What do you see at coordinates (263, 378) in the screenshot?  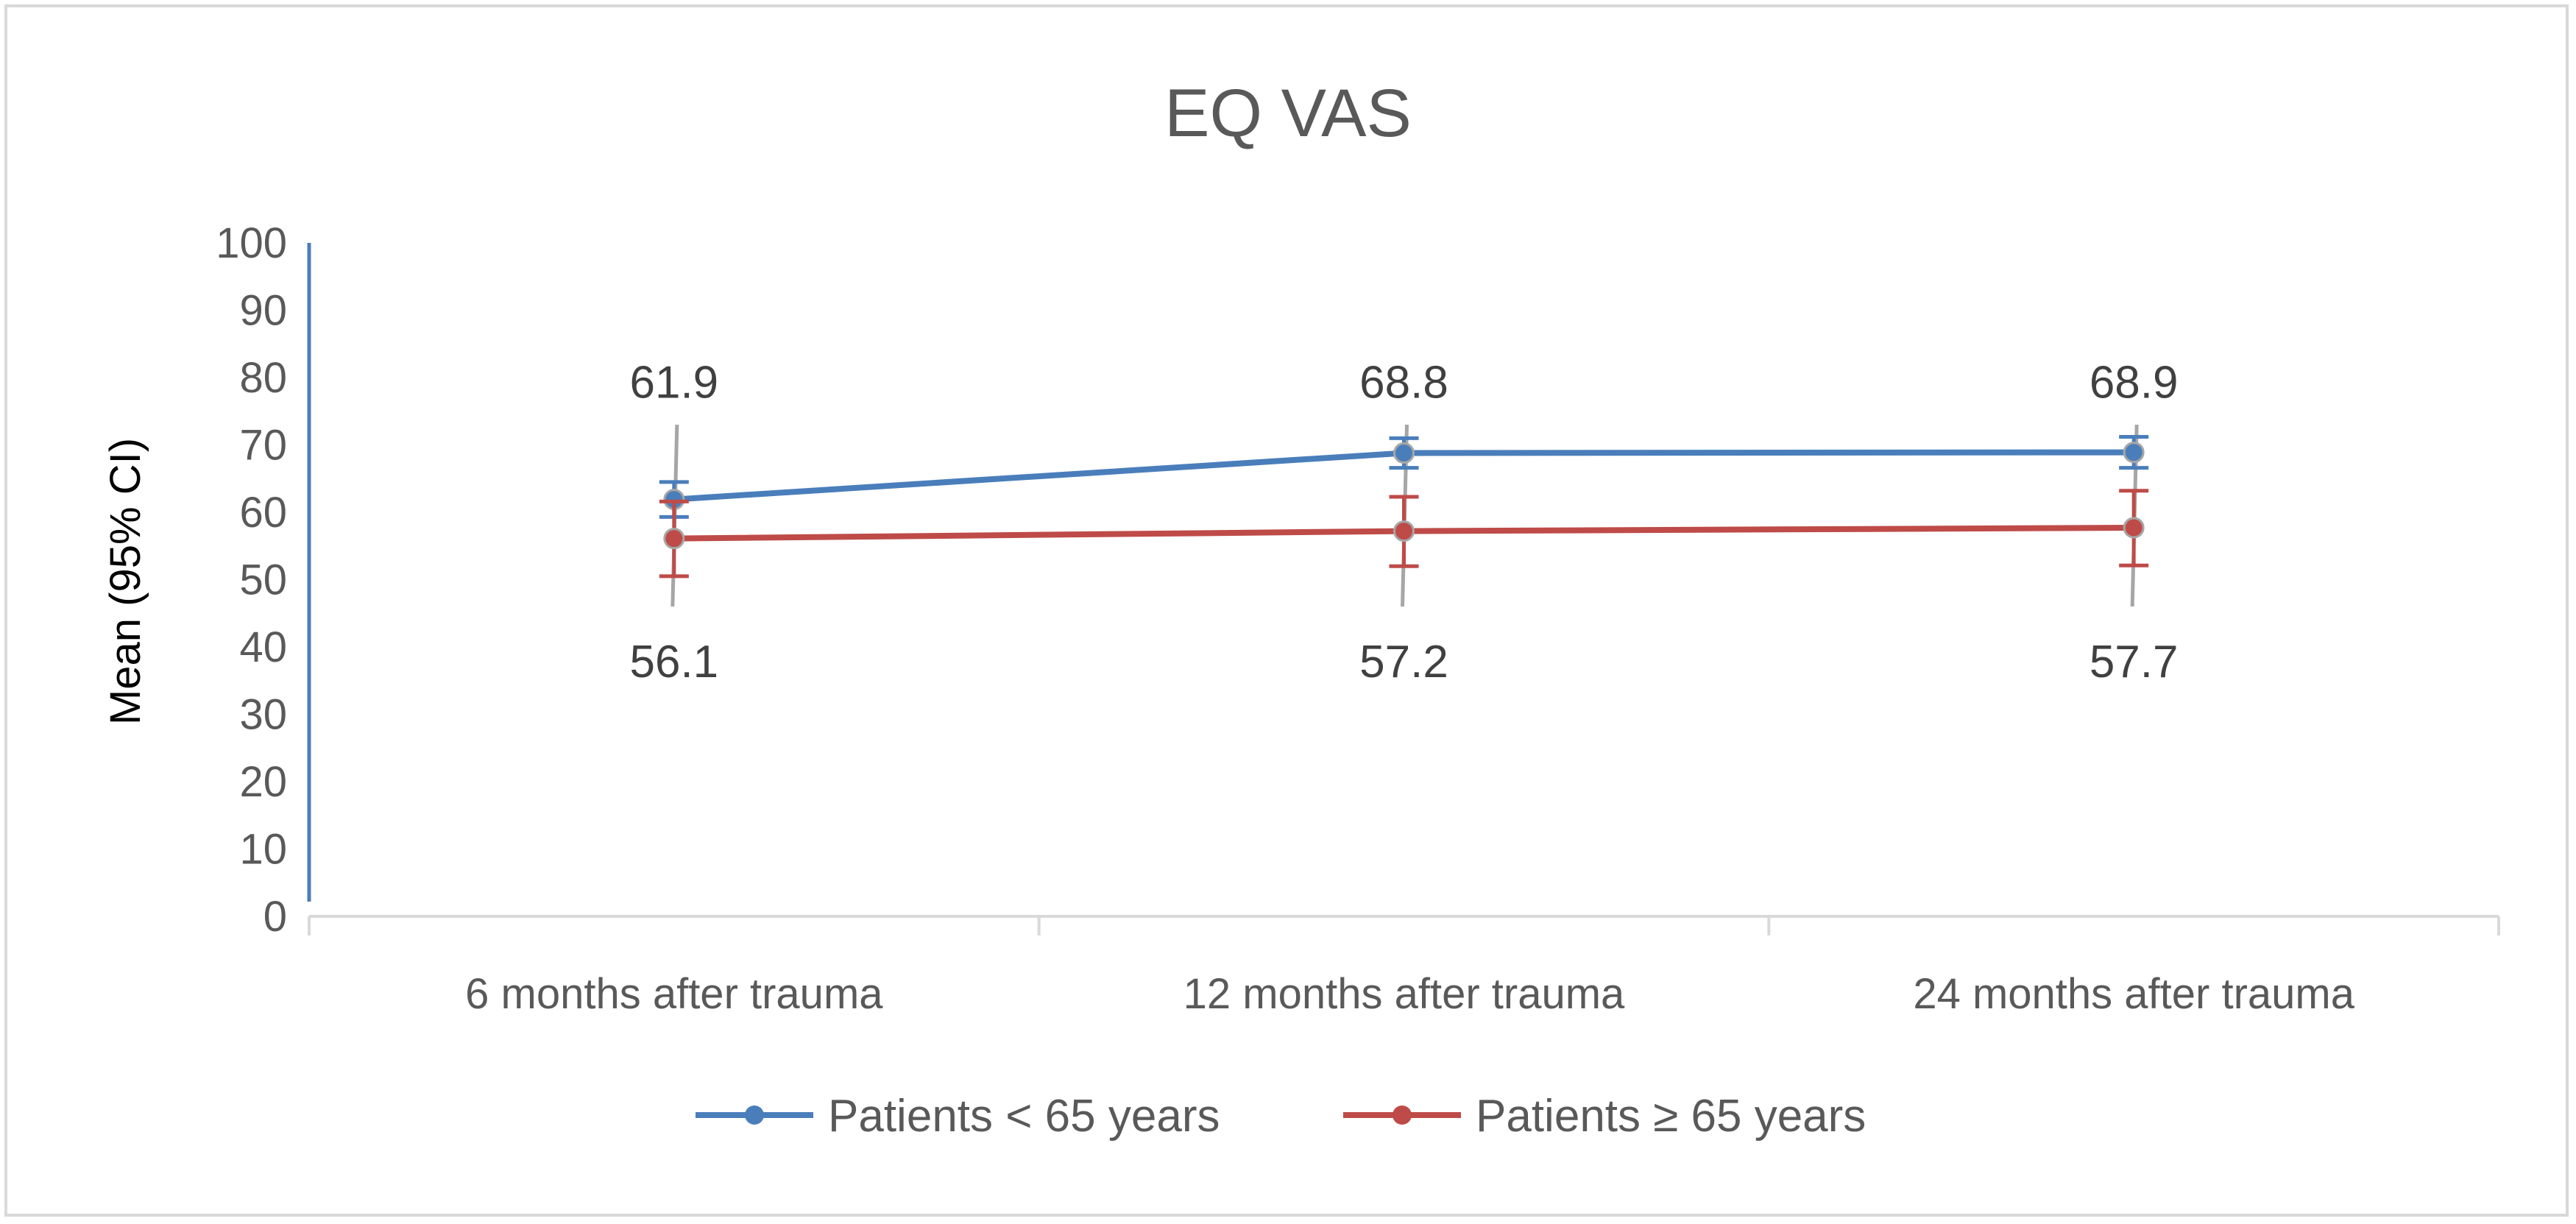 I see `y-tick-label: 80` at bounding box center [263, 378].